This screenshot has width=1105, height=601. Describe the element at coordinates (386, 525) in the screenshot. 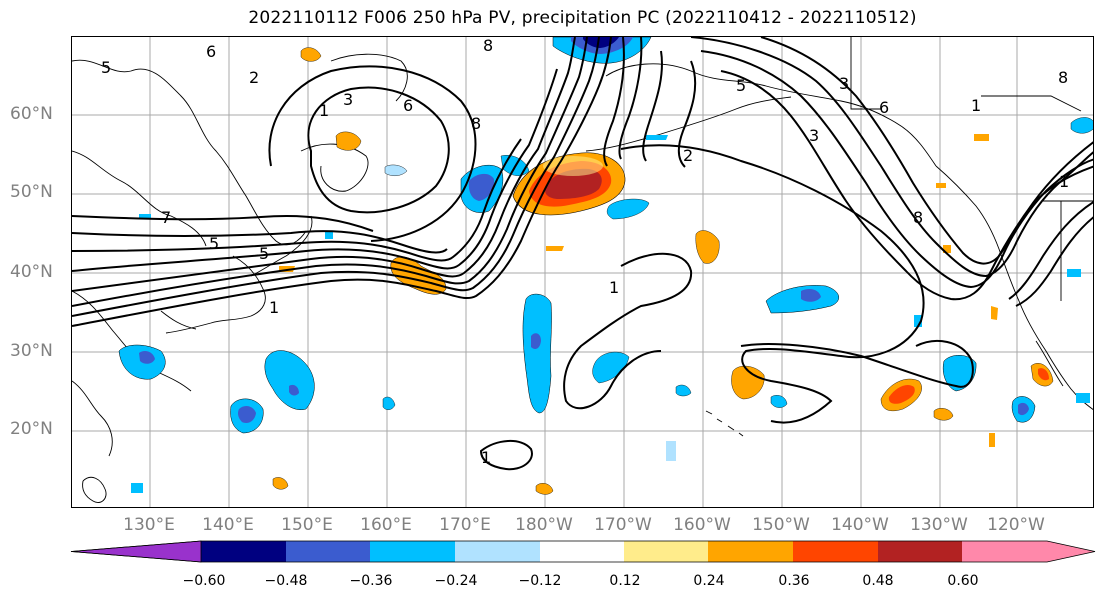

I see `lon-label-160e: 160°E` at that location.